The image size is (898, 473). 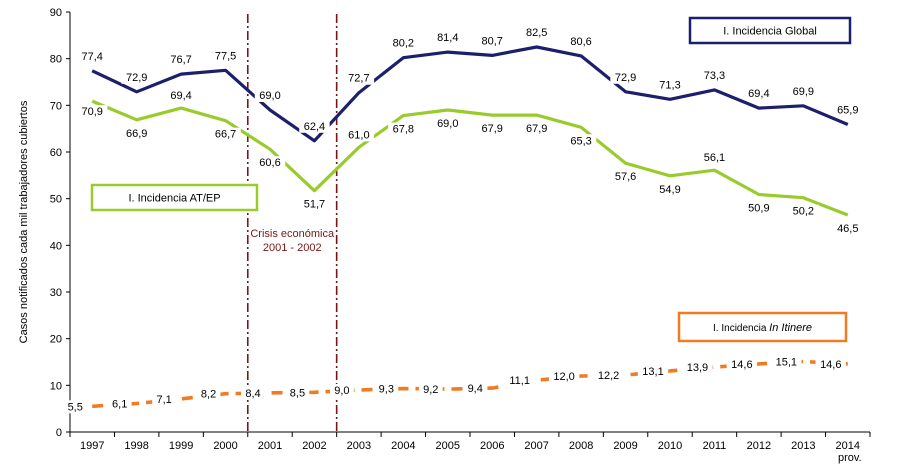 I want to click on x-tick-label: 2009, so click(x=625, y=446).